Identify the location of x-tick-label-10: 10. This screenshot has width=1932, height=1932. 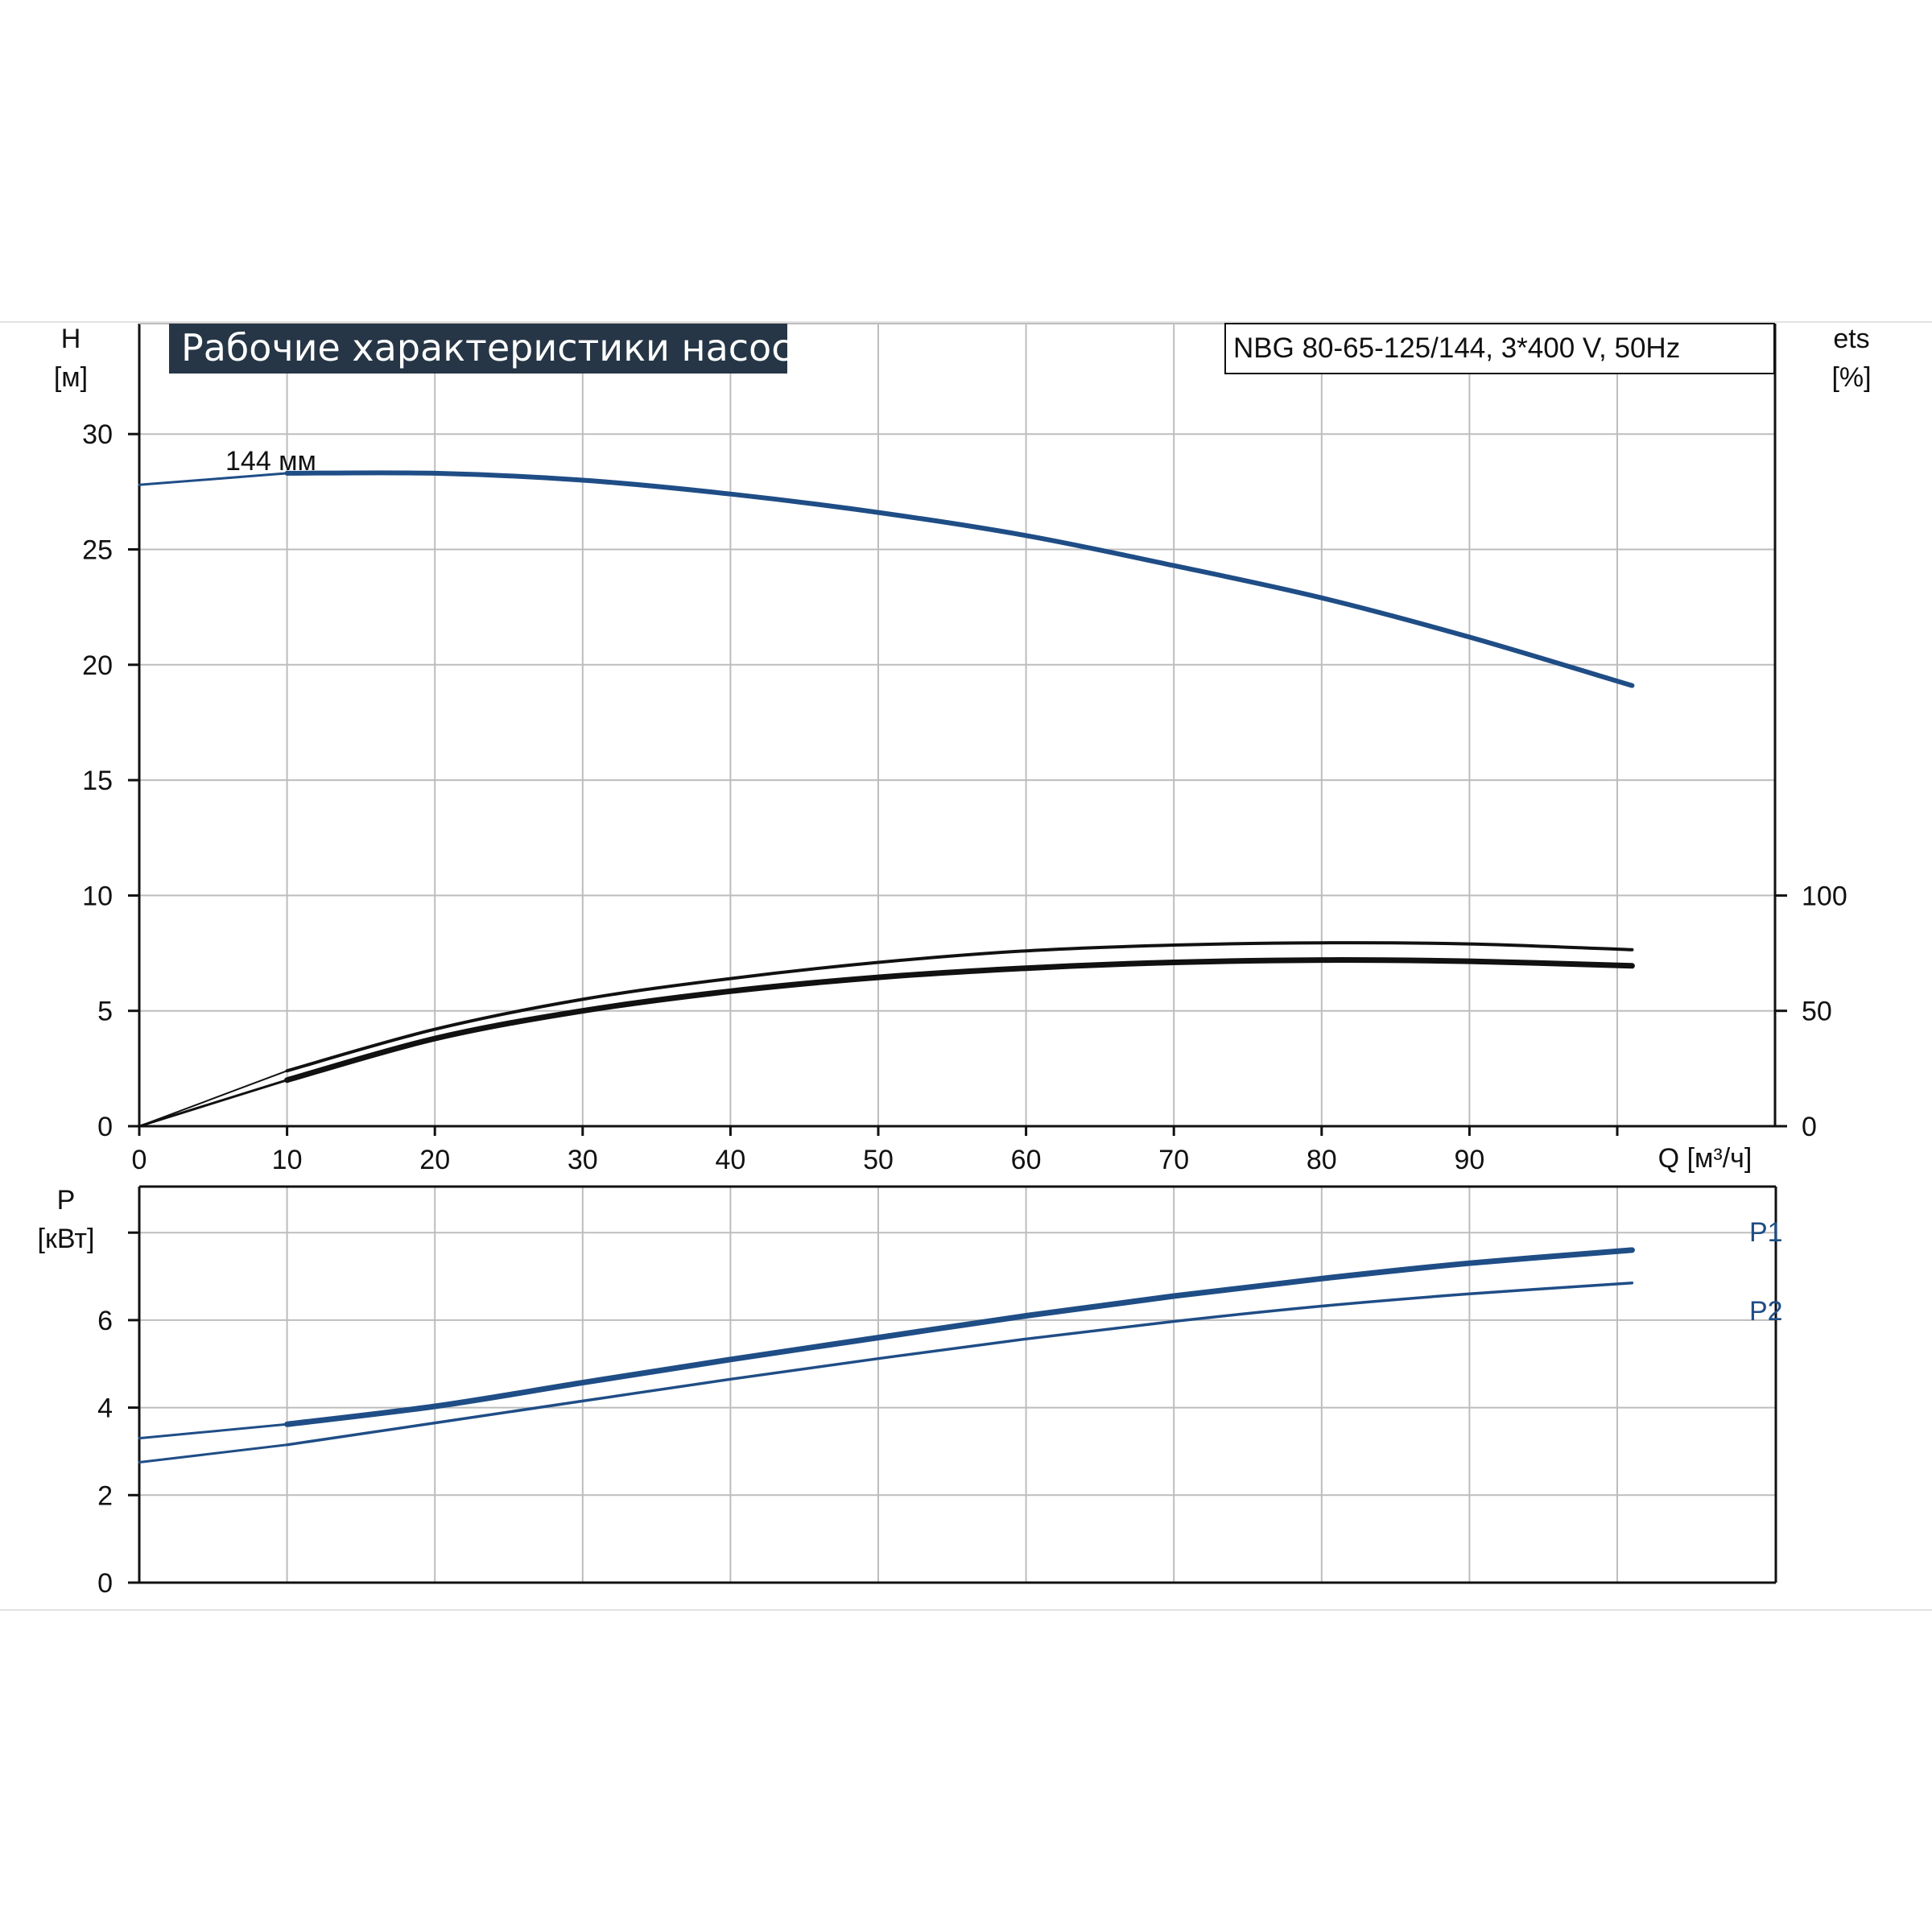
(287, 1160).